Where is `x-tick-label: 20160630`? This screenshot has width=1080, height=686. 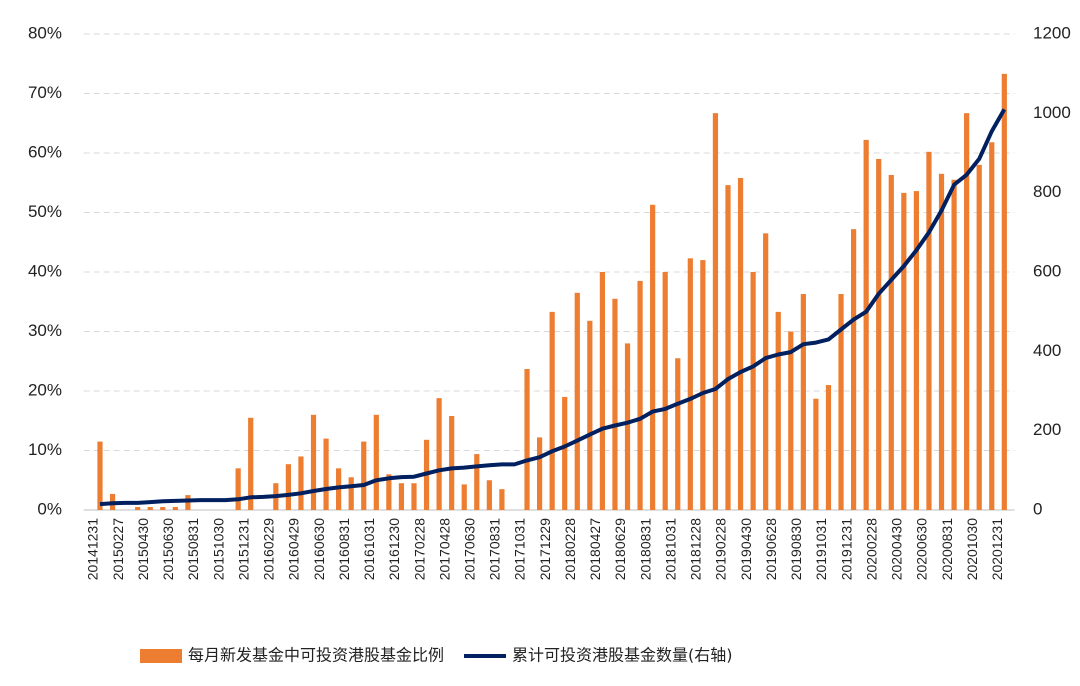 x-tick-label: 20160630 is located at coordinates (319, 549).